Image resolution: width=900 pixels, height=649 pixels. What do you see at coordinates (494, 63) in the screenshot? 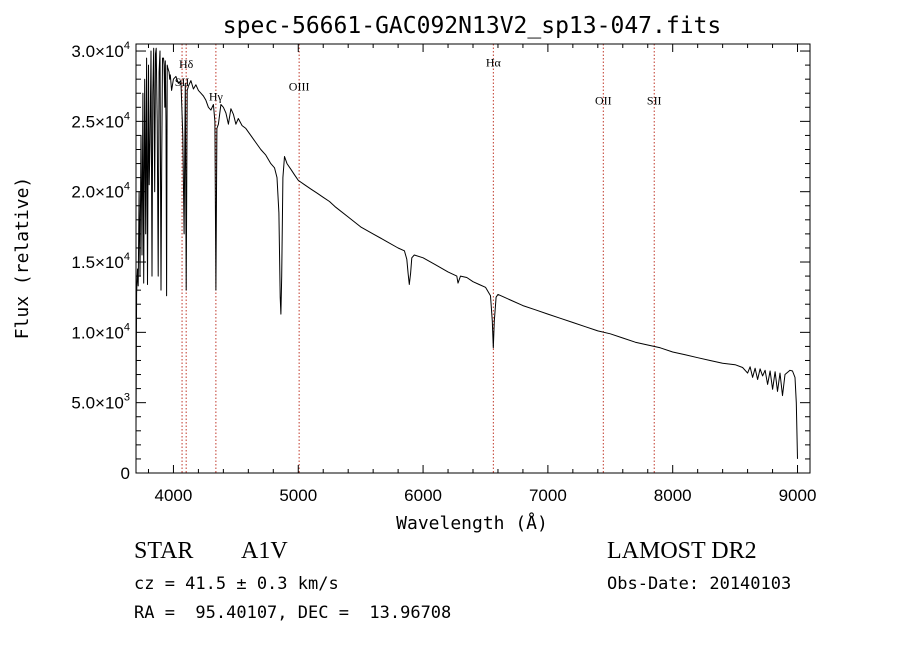
I see `marker-label-4: Hα` at bounding box center [494, 63].